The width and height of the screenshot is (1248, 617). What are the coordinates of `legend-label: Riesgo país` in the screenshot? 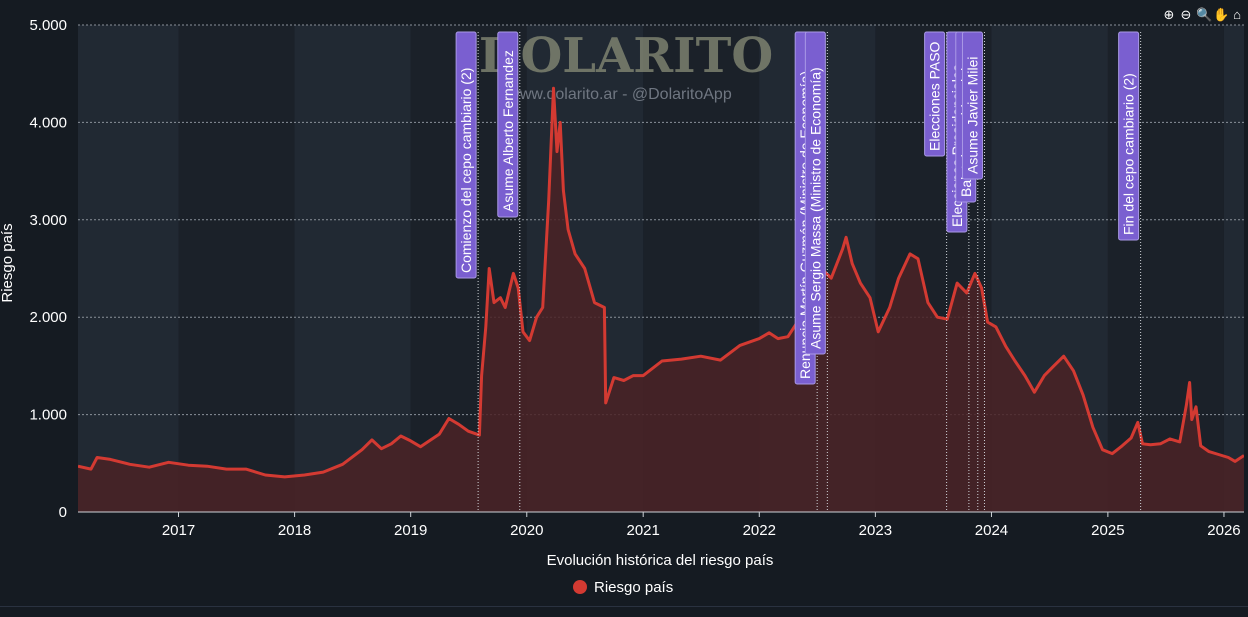 It's located at (633, 587).